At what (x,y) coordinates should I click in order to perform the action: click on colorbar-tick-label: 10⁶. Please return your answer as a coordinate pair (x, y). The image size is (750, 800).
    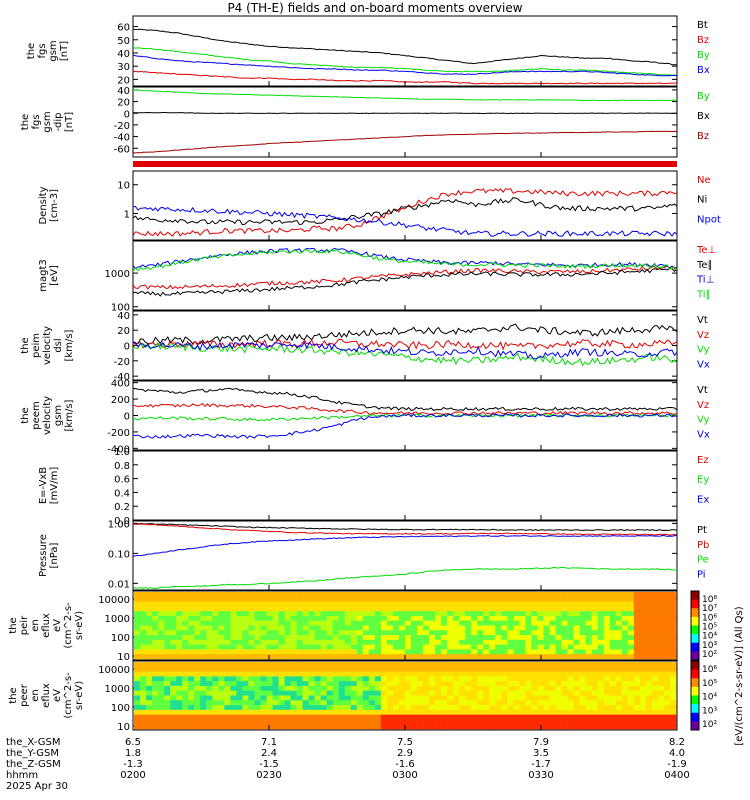
    Looking at the image, I should click on (709, 618).